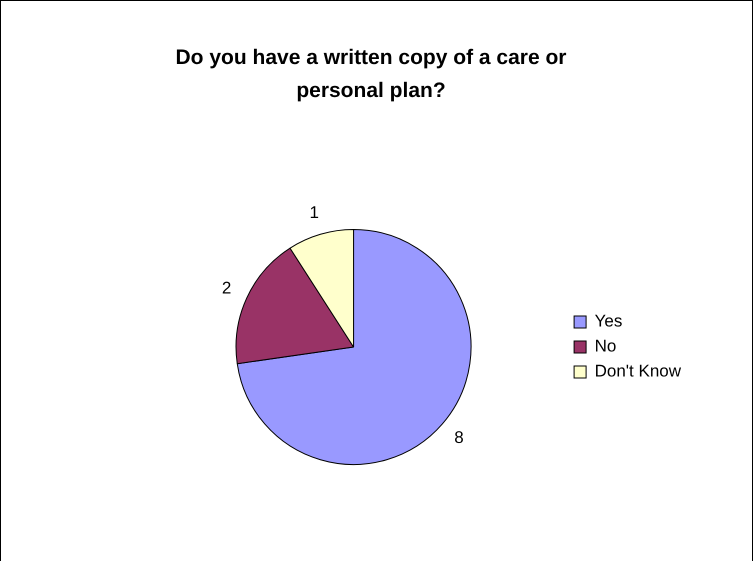 The height and width of the screenshot is (561, 755). I want to click on chart-title: Do you have a written copy of a care or personal plan?, so click(371, 74).